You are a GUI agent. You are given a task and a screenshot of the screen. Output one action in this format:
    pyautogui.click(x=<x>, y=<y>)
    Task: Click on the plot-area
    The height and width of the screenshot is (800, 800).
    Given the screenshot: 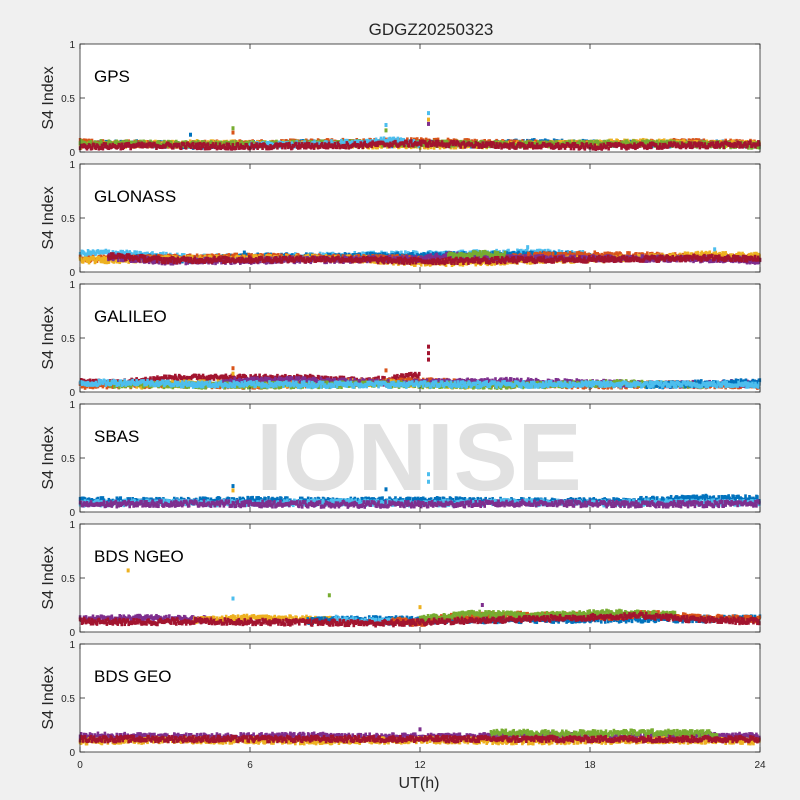 What is the action you would take?
    pyautogui.click(x=420, y=98)
    